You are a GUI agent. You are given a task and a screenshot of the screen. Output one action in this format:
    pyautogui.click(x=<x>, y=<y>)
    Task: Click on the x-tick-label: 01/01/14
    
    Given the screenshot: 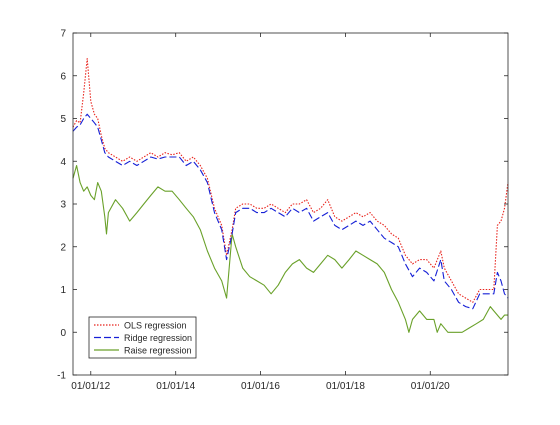 What is the action you would take?
    pyautogui.click(x=175, y=386)
    